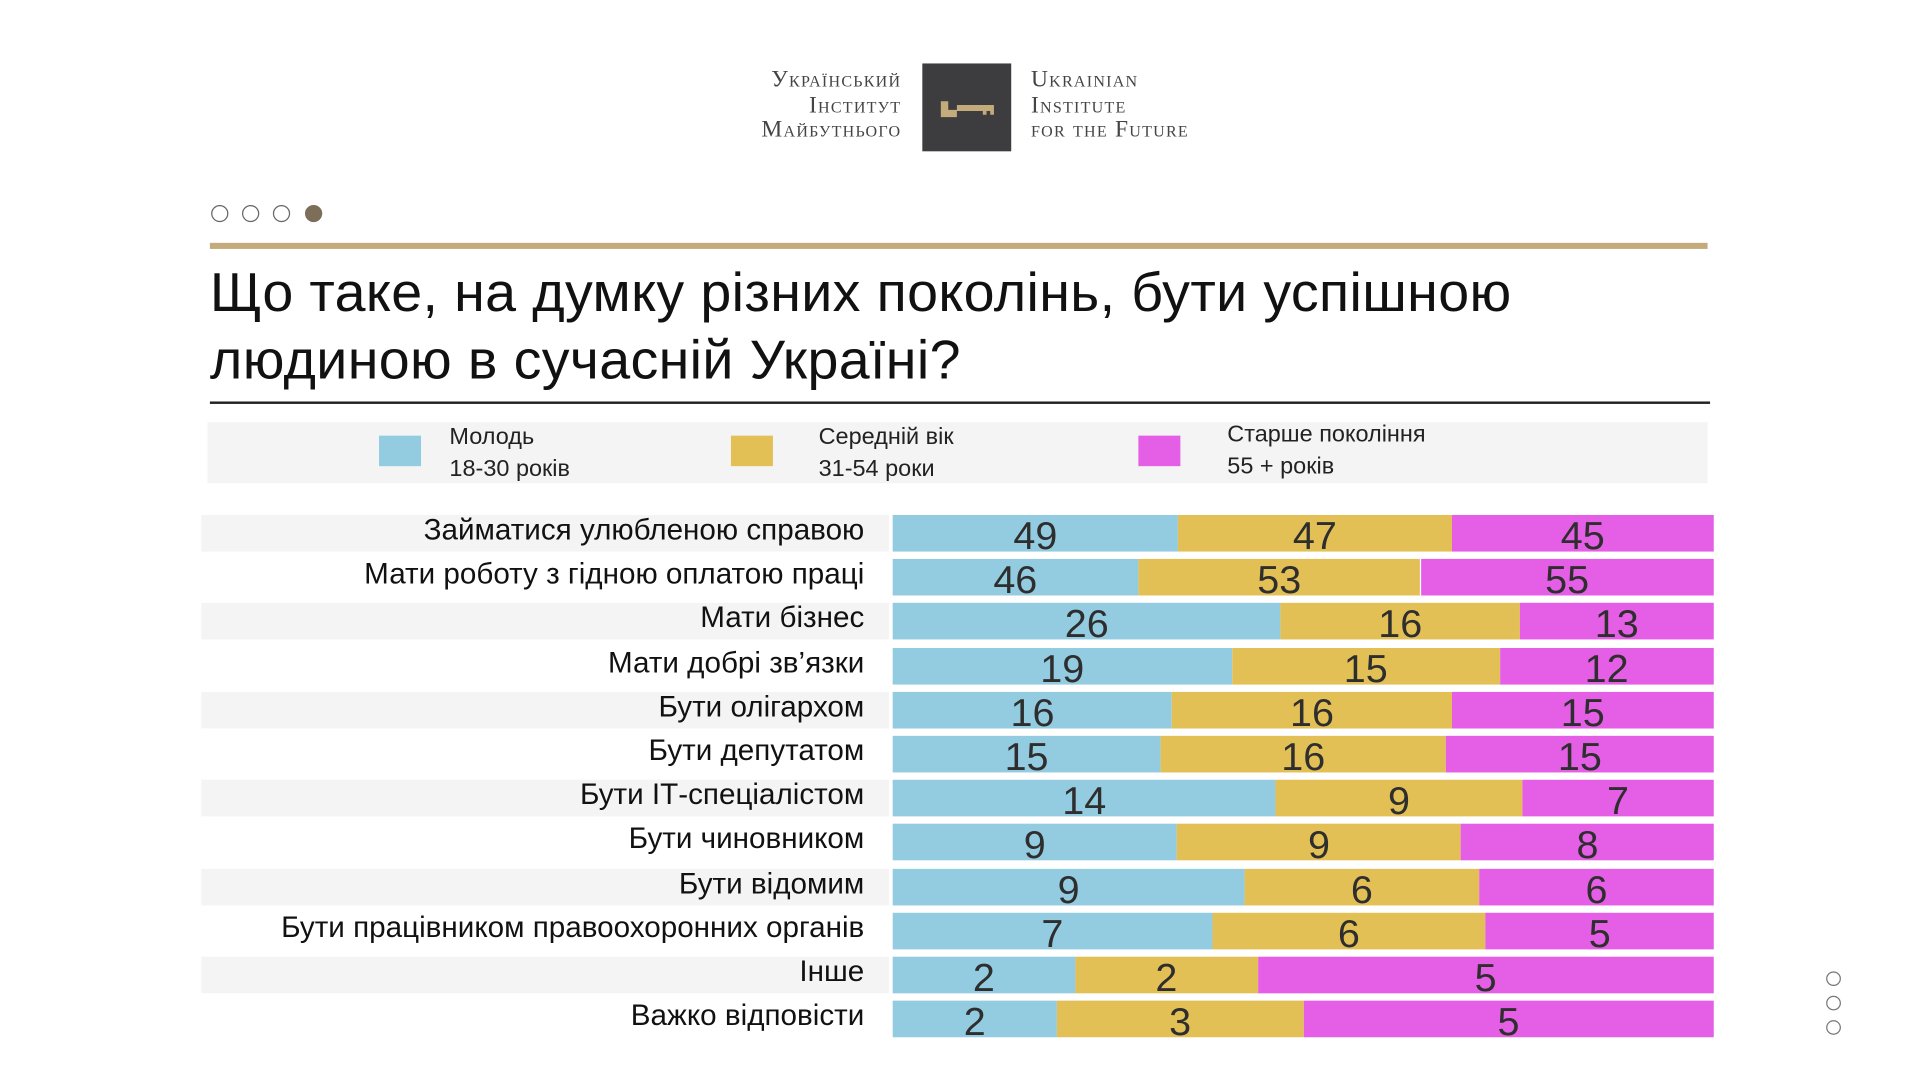 Image resolution: width=1920 pixels, height=1080 pixels. I want to click on data-label: 8, so click(1587, 844).